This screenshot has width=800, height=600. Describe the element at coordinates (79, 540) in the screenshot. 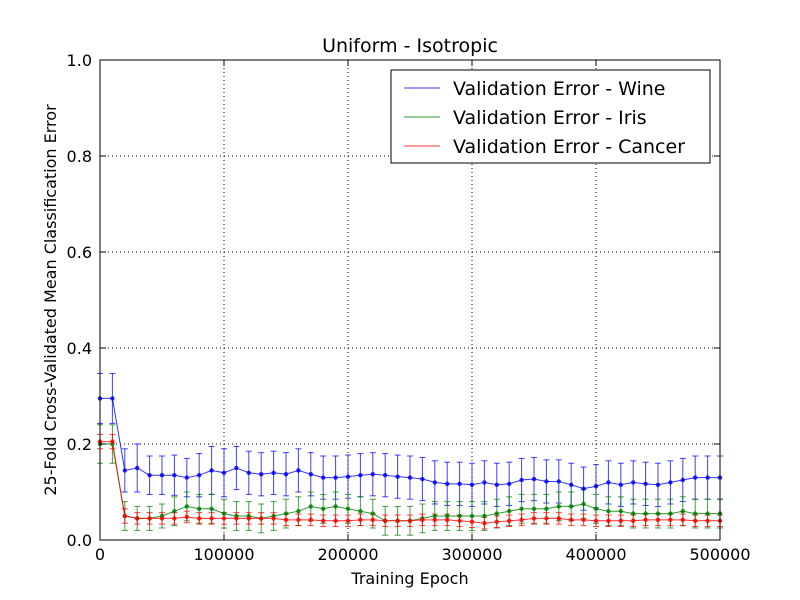

I see `y-tick-label: 0.0` at that location.